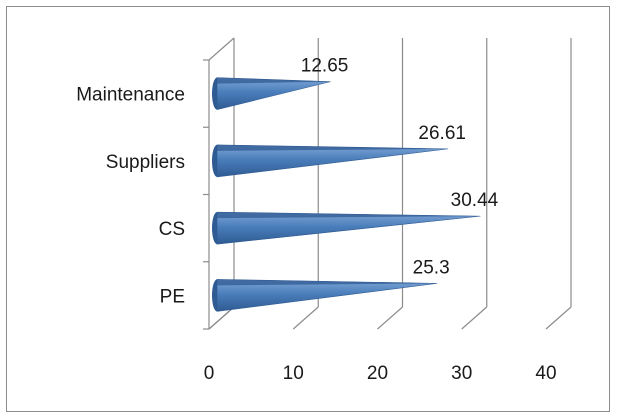  Describe the element at coordinates (545, 373) in the screenshot. I see `x-tick-label: 40` at that location.